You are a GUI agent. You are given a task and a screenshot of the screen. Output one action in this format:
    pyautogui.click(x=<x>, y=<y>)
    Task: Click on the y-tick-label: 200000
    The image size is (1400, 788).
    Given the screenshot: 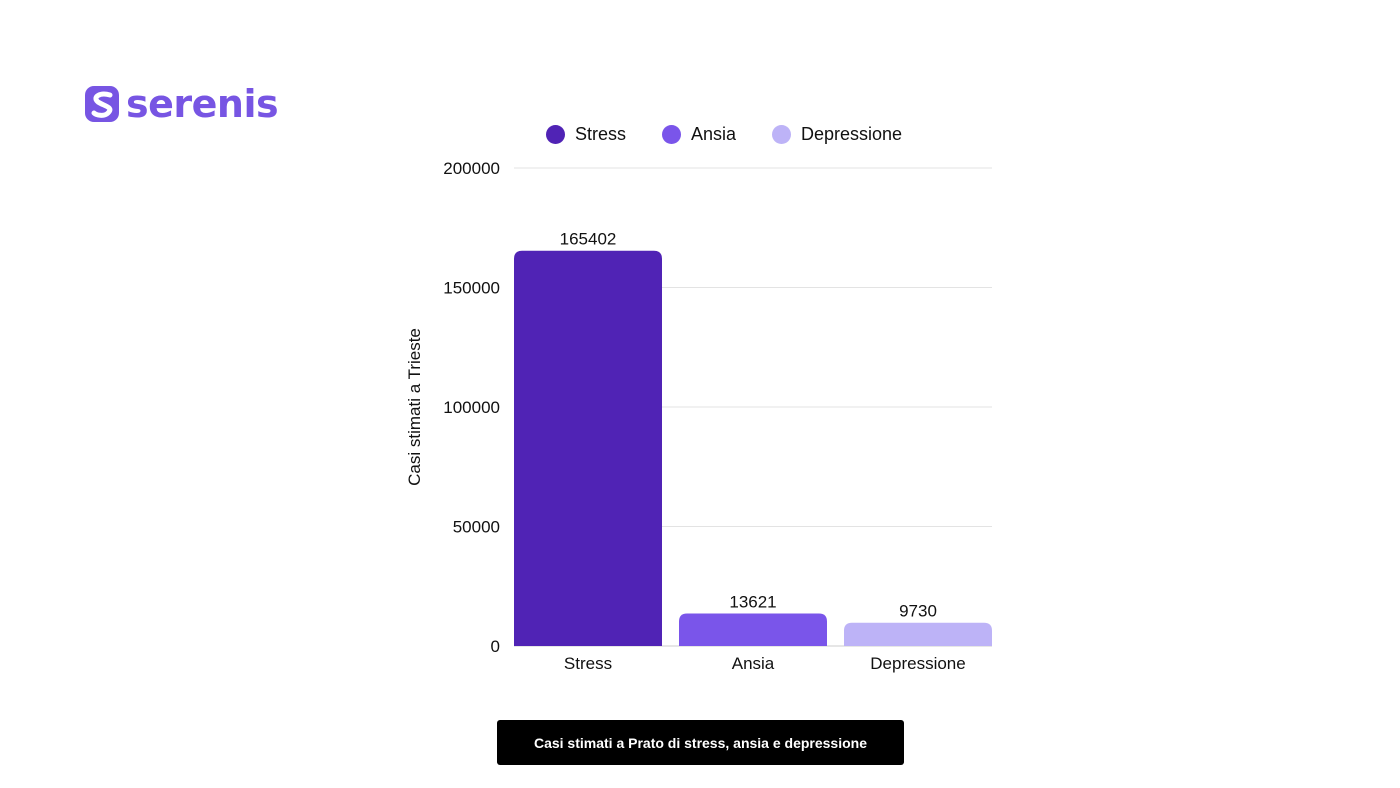 What is the action you would take?
    pyautogui.click(x=471, y=168)
    